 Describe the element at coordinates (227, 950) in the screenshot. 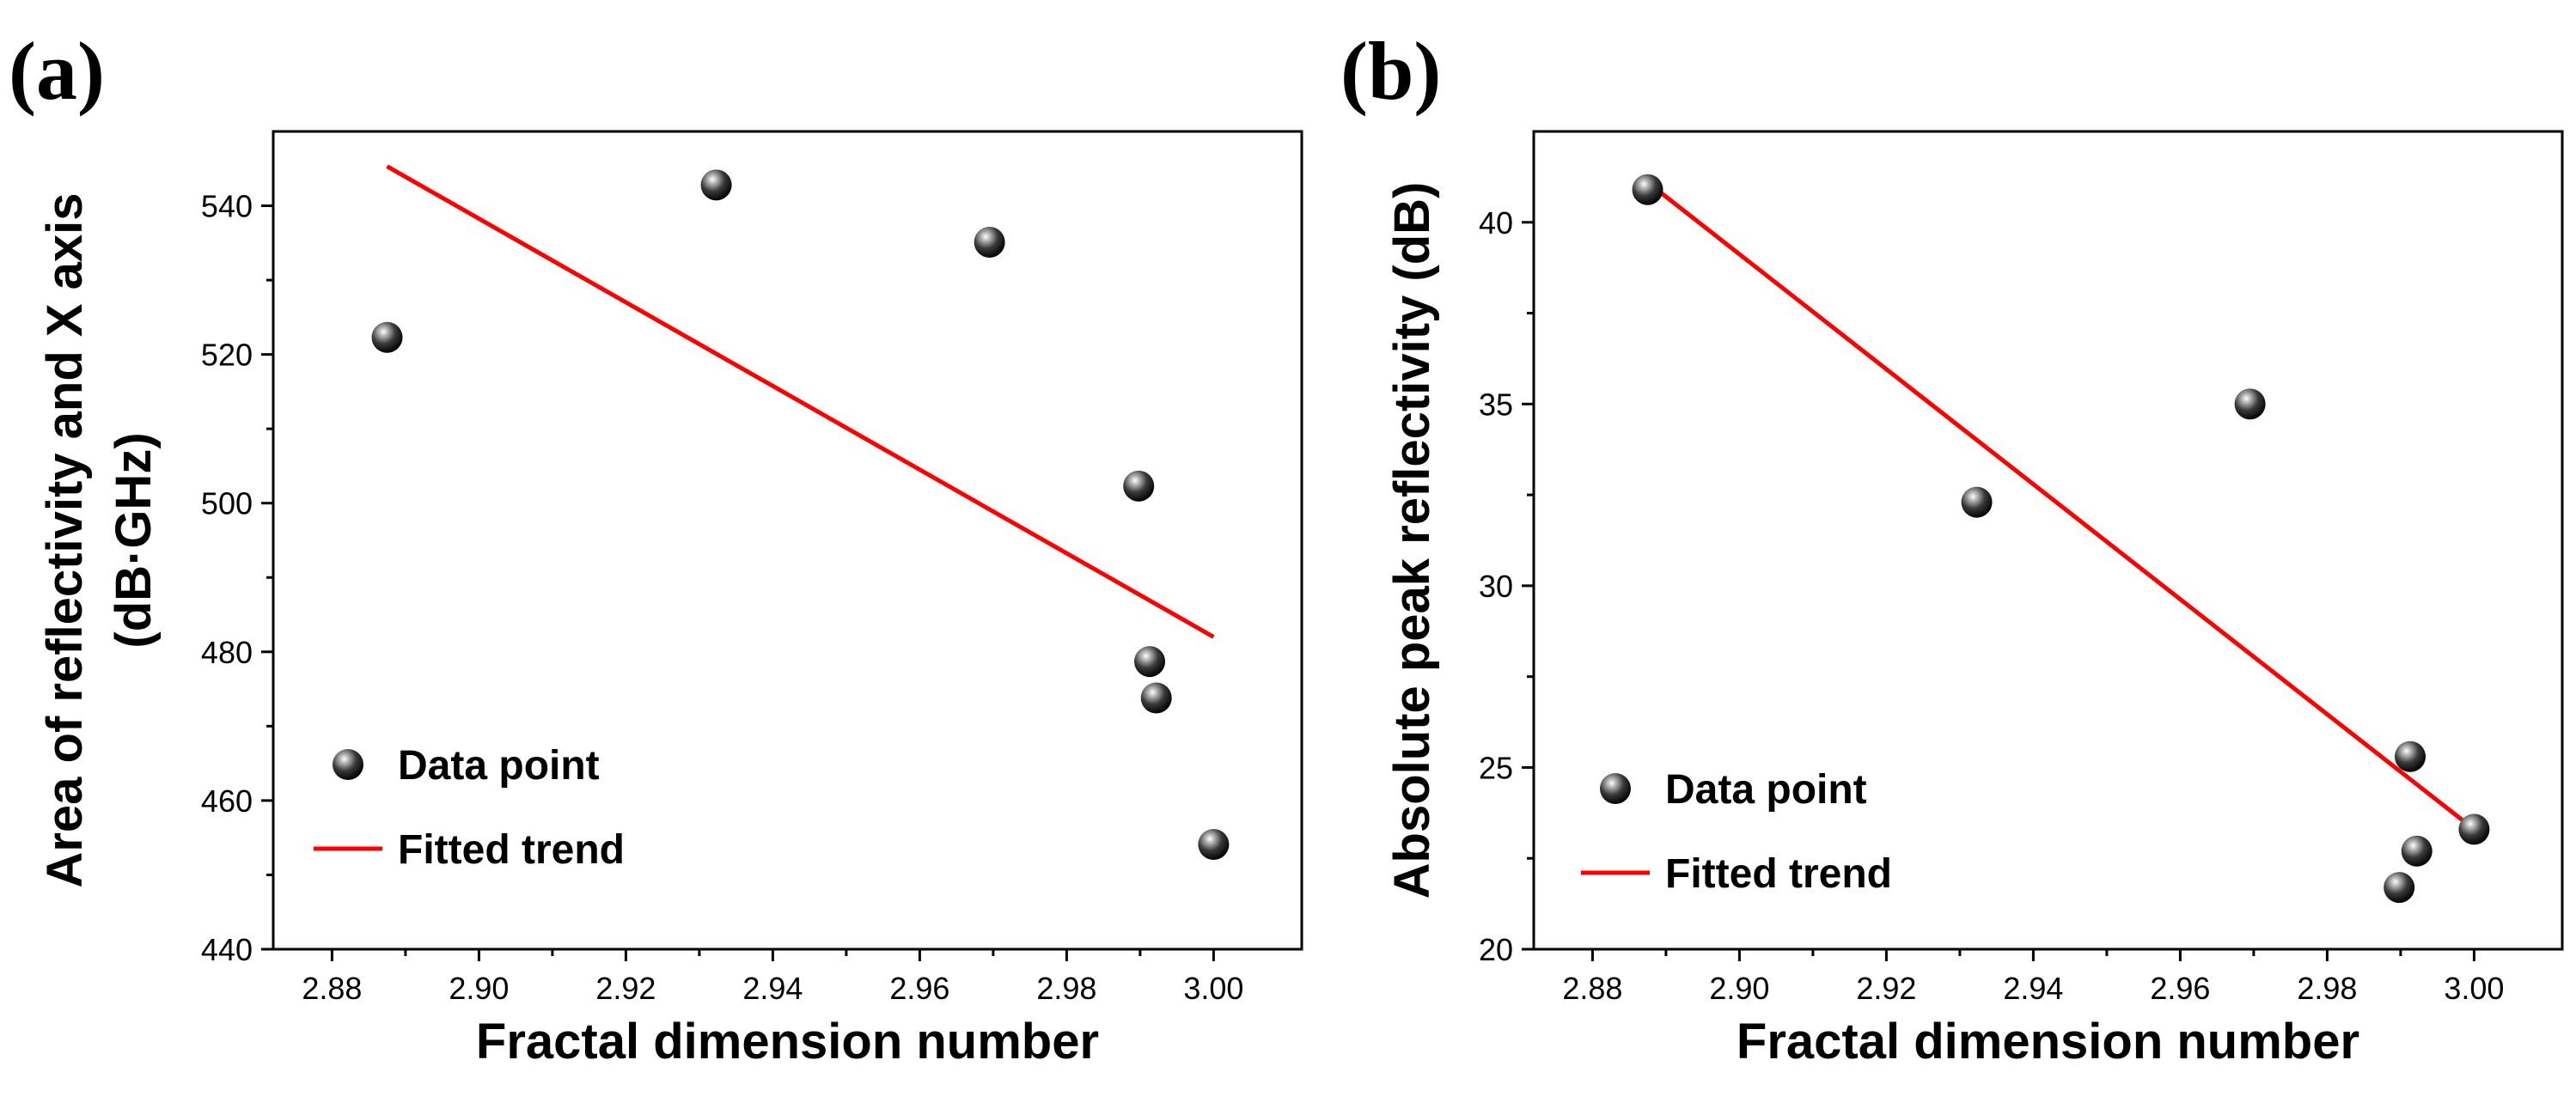

I see `y-tick-label-a: 440` at that location.